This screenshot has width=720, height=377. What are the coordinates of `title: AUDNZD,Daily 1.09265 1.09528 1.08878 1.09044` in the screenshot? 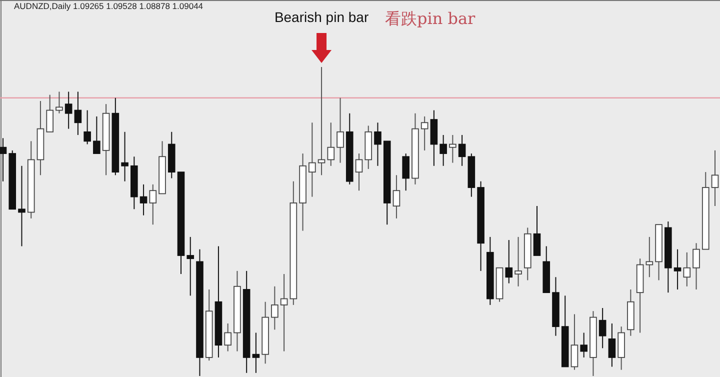 It's located at (109, 6).